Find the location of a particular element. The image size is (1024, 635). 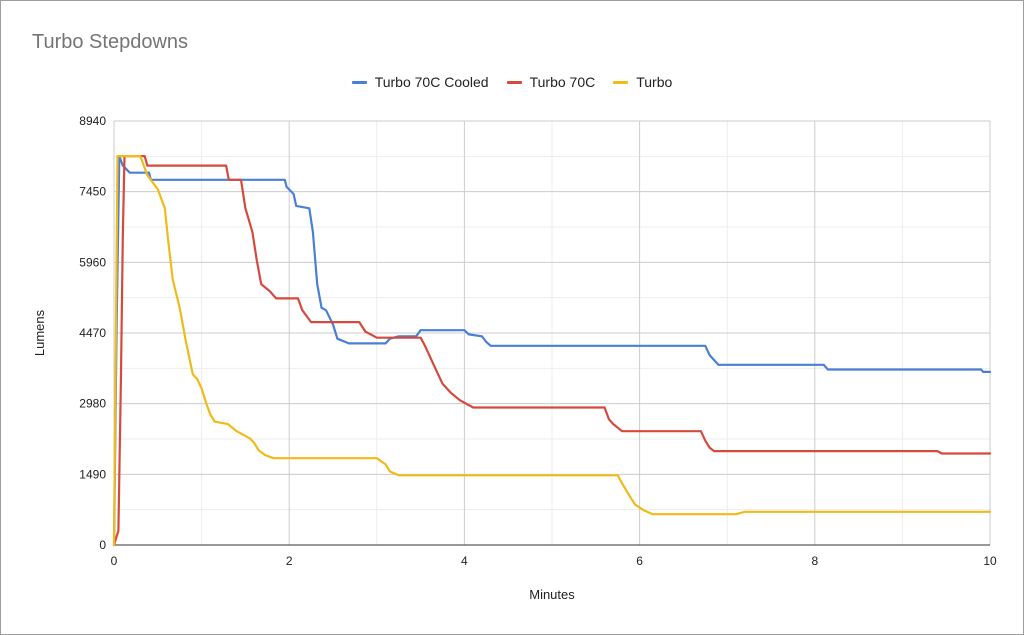

legend-item-turbo-70c: Turbo 70C is located at coordinates (551, 82).